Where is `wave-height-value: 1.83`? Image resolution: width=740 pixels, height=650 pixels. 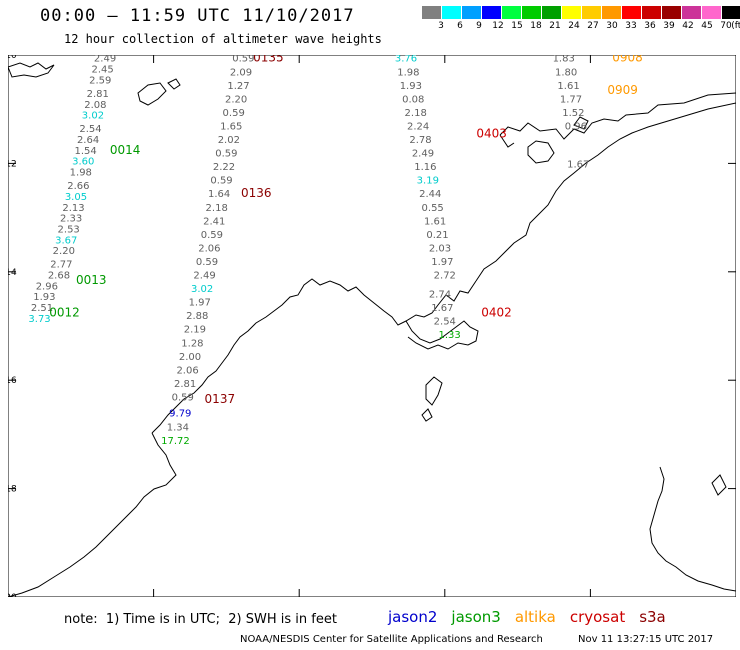
wave-height-value: 1.83 is located at coordinates (564, 60).